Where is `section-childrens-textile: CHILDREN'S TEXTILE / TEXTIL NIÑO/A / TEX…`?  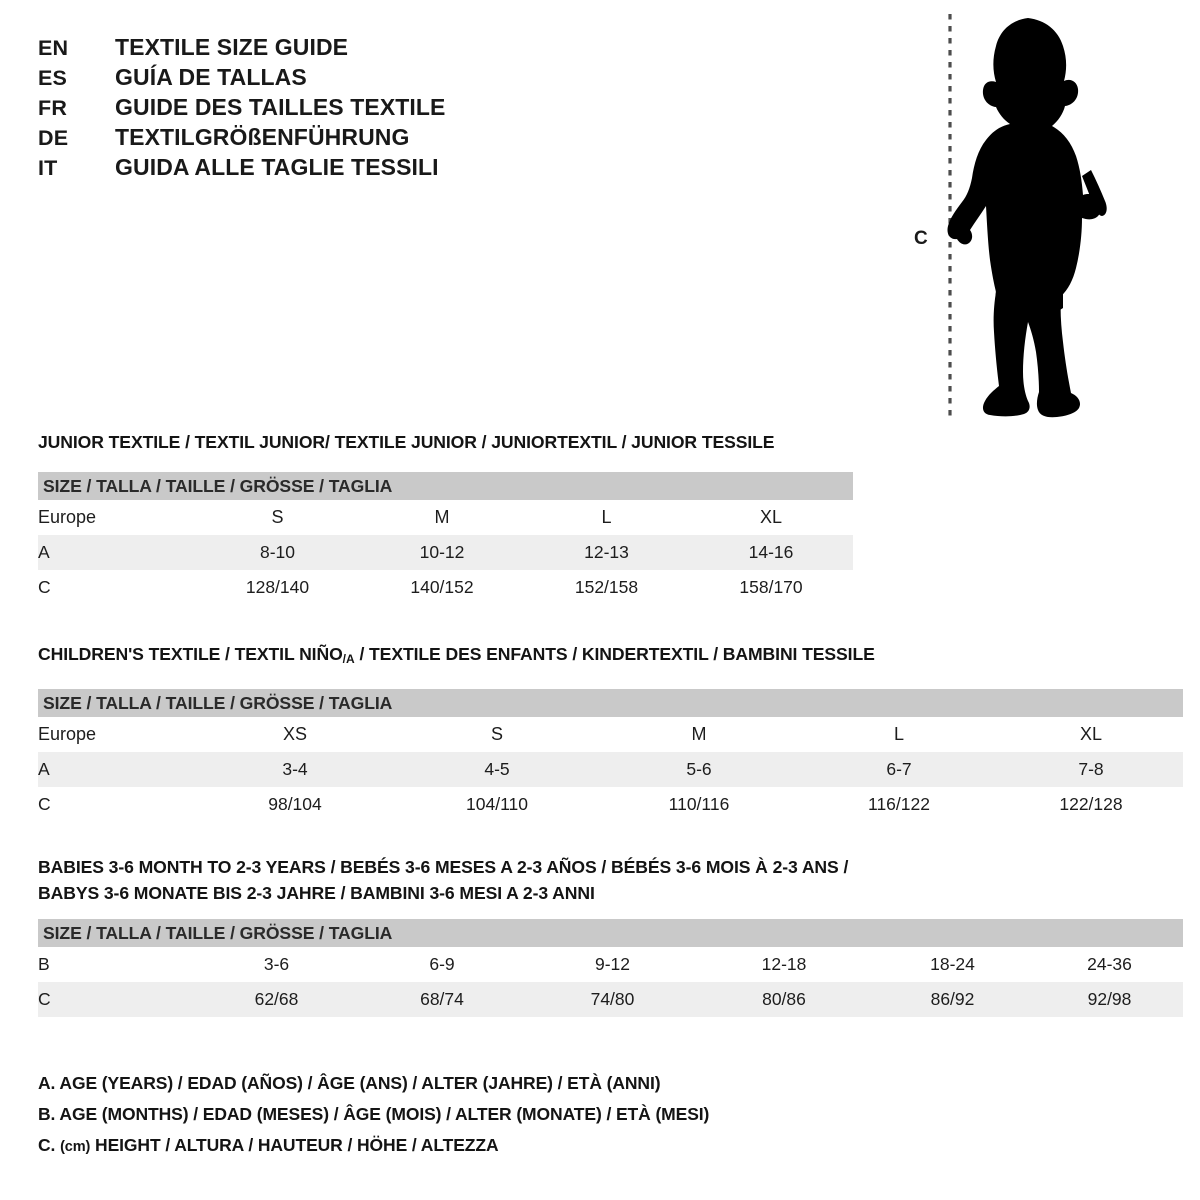
section-childrens-textile: CHILDREN'S TEXTILE / TEXTIL NIÑO/A / TEX… is located at coordinates (610, 732).